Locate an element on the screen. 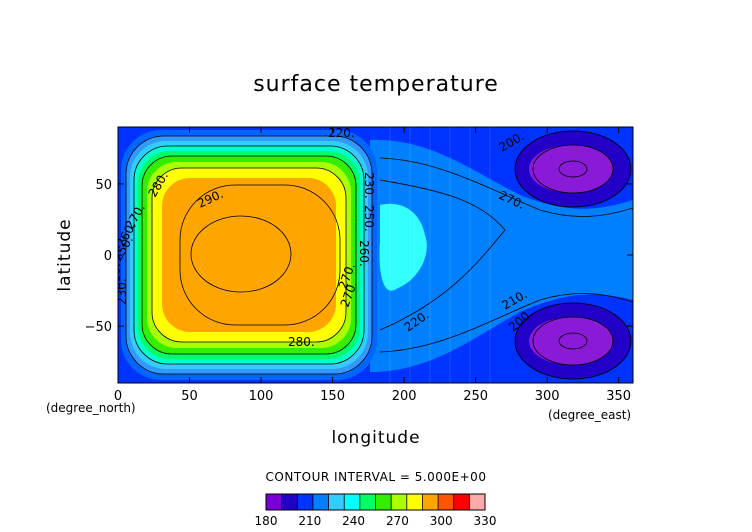 The height and width of the screenshot is (532, 752). cold-spot-north-inner is located at coordinates (571, 169).